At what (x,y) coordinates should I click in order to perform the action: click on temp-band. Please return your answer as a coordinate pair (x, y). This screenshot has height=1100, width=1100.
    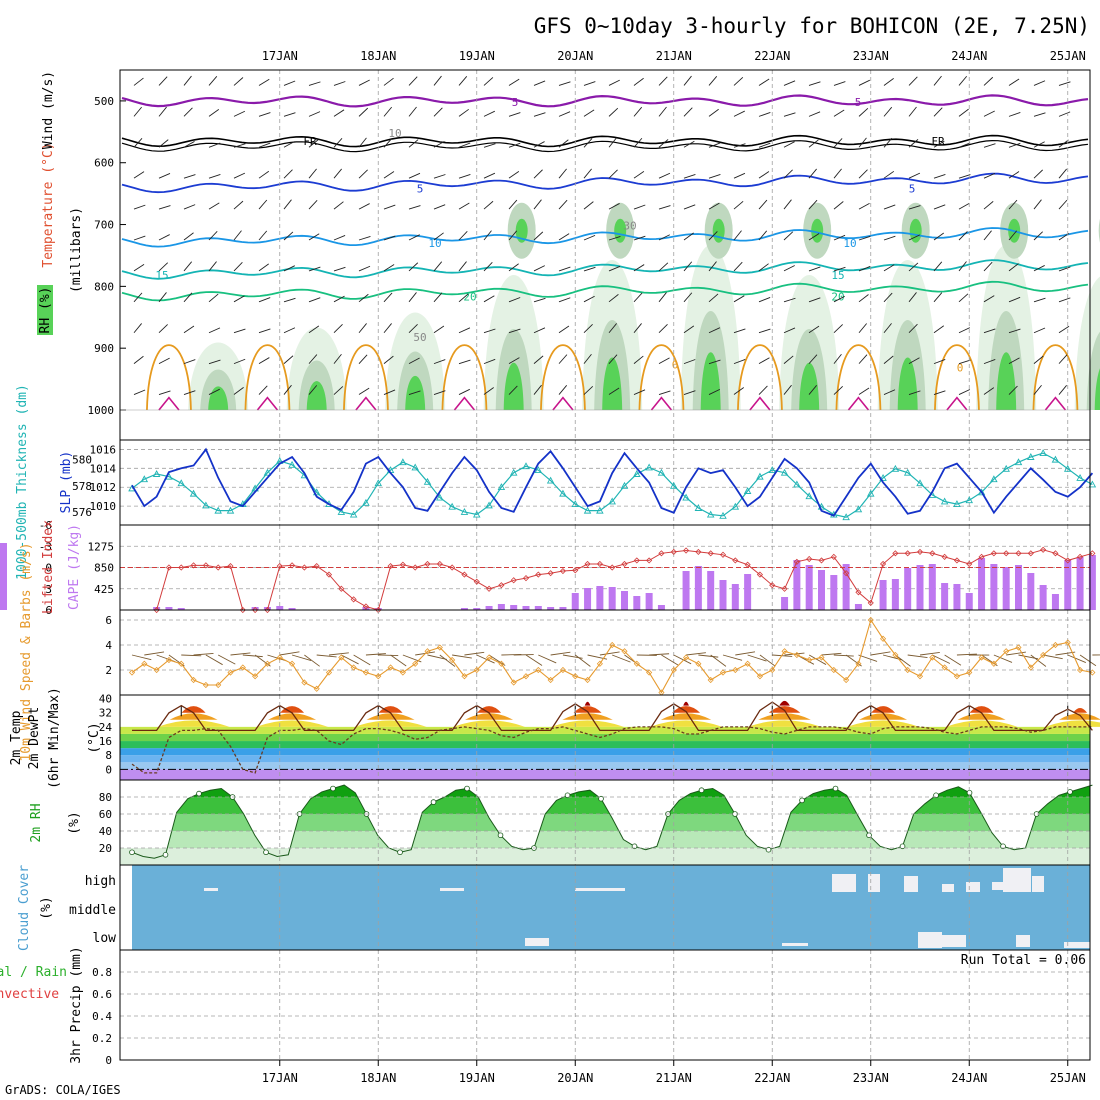
    Looking at the image, I should click on (605, 752).